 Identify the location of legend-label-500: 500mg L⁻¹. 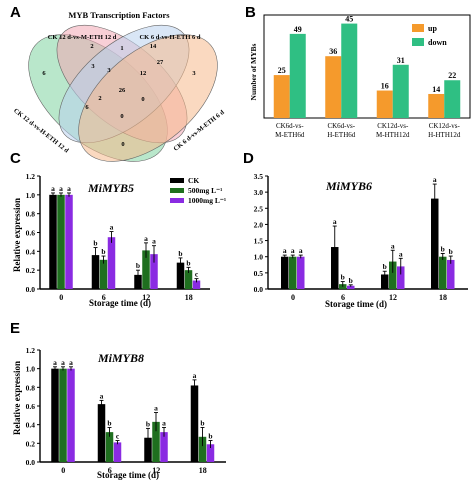
(205, 190).